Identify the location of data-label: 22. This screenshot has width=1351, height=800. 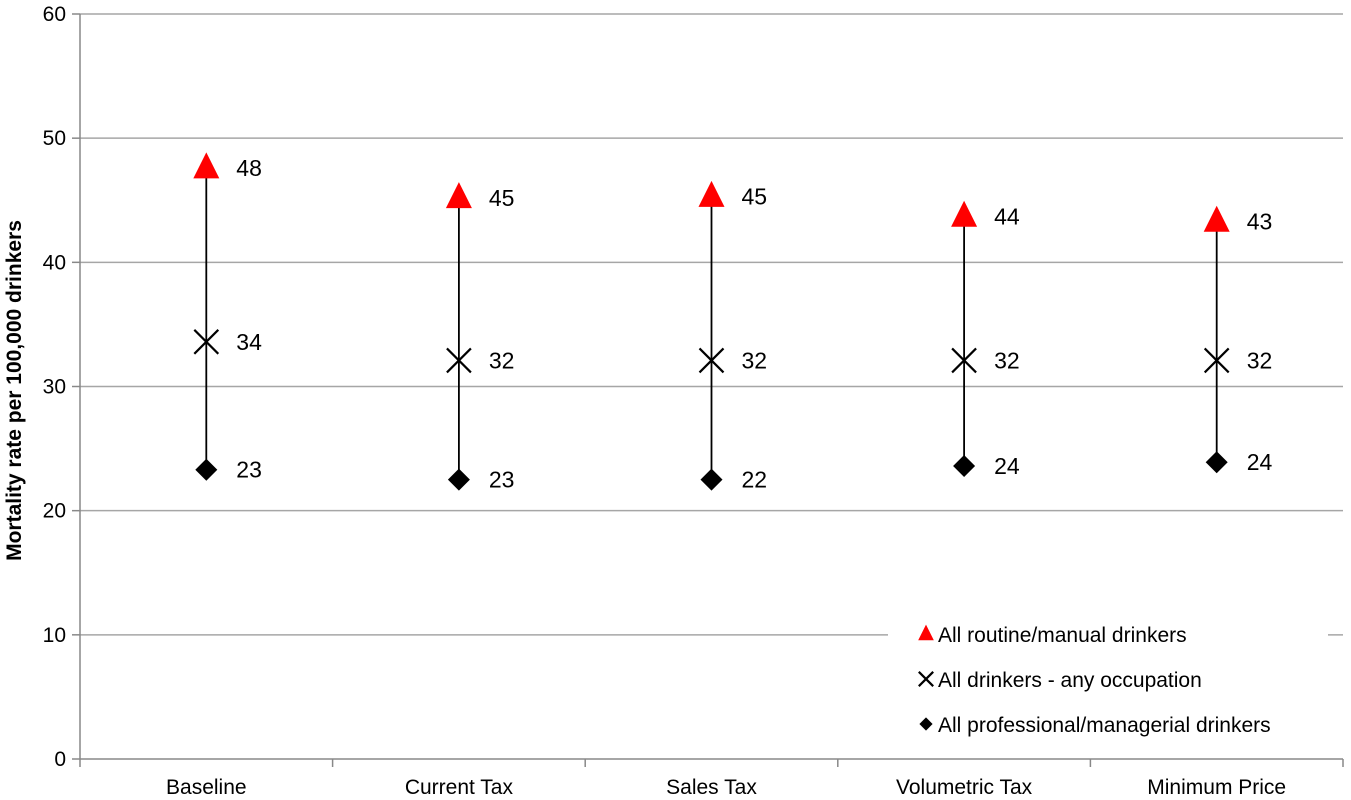
(755, 480).